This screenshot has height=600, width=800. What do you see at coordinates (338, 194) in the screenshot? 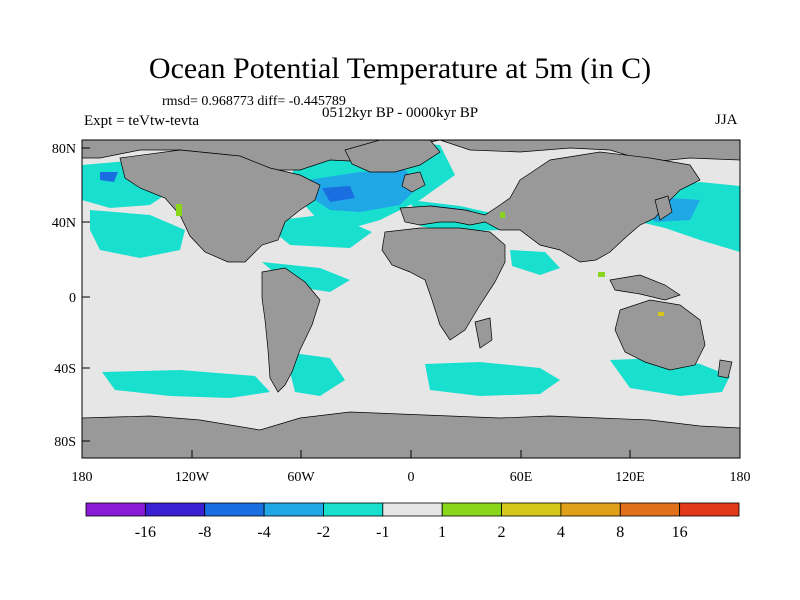
I see `newfoundland-cool` at bounding box center [338, 194].